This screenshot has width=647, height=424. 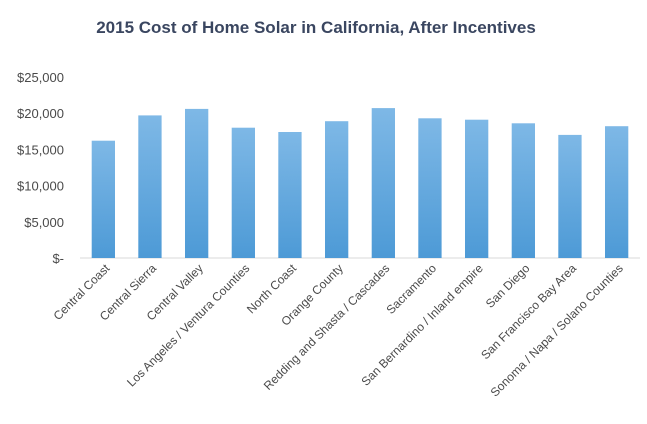 What do you see at coordinates (528, 311) in the screenshot?
I see `x-tick-label: San Francisco Bay Area` at bounding box center [528, 311].